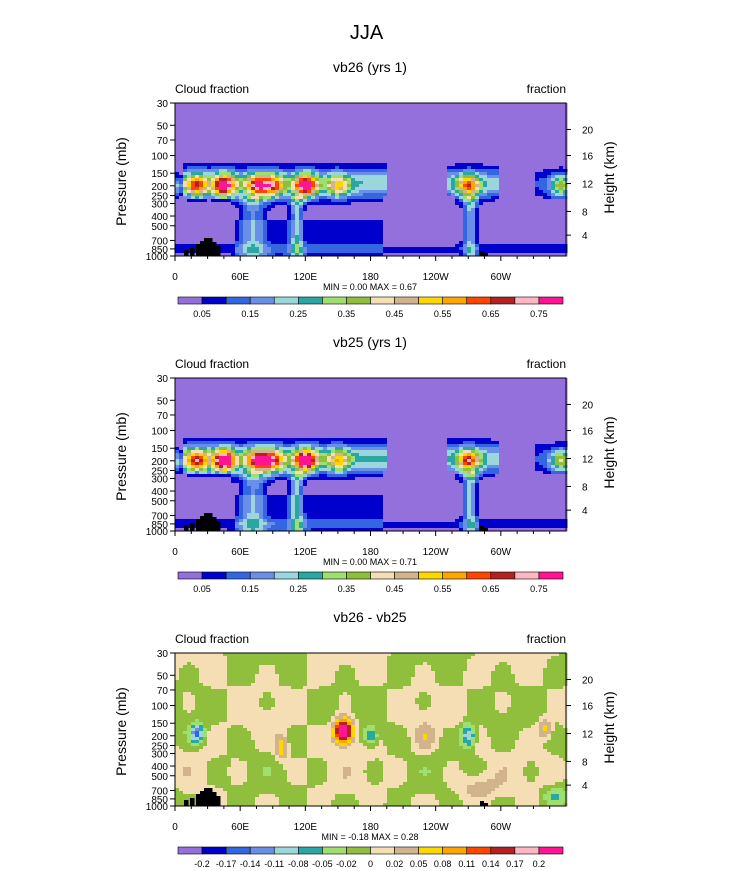  Describe the element at coordinates (370, 827) in the screenshot. I see `x-tick-label: 180` at that location.